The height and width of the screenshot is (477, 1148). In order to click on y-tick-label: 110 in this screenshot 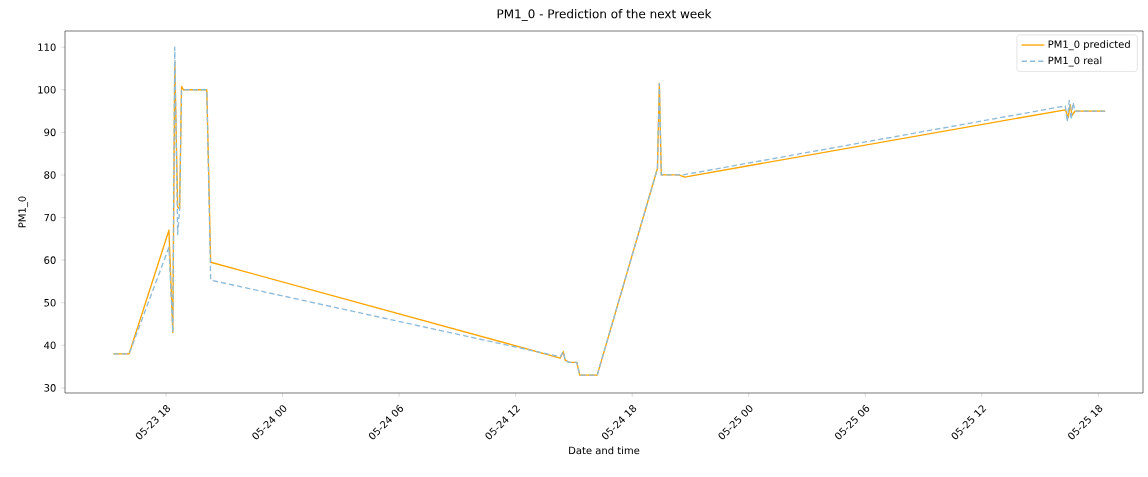, I will do `click(47, 47)`.